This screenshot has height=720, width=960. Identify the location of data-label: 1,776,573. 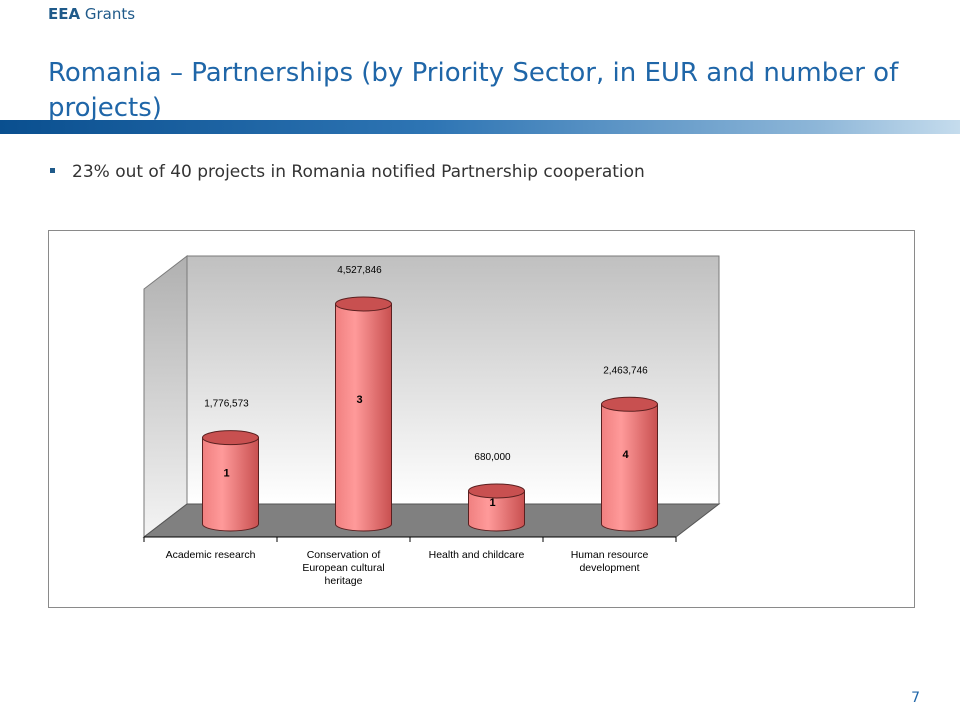
(226, 404).